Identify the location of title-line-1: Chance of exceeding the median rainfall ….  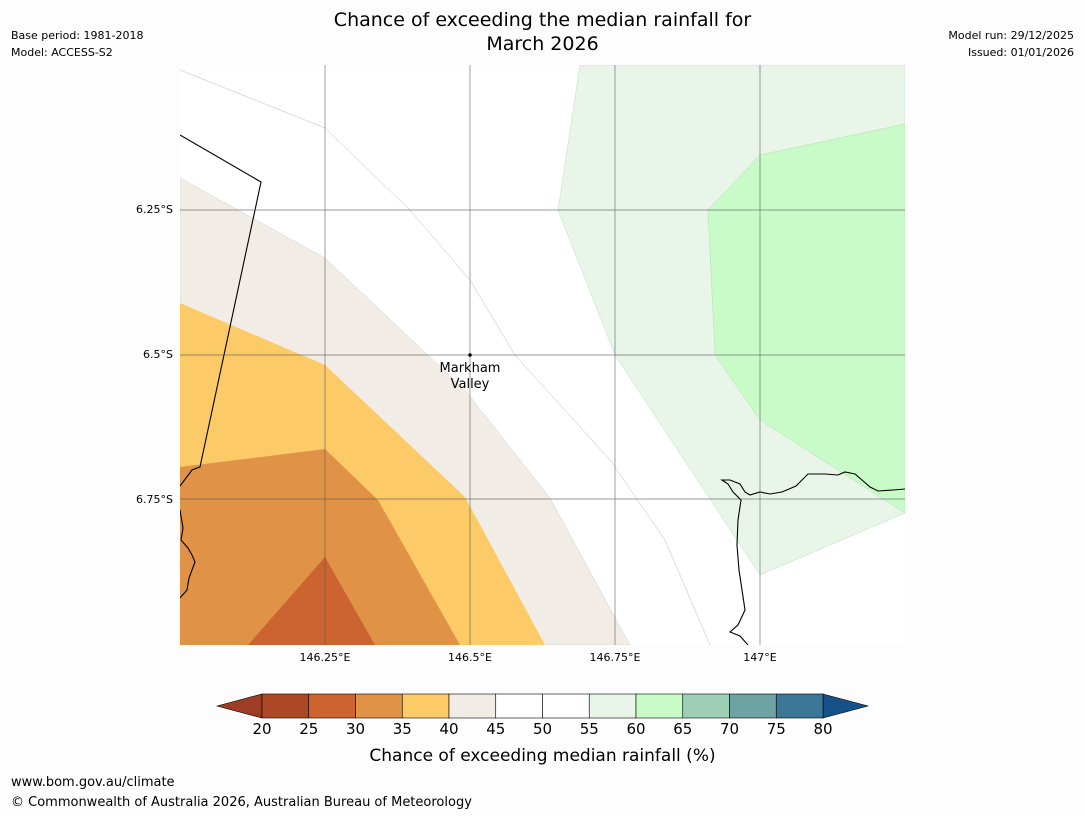
(542, 20).